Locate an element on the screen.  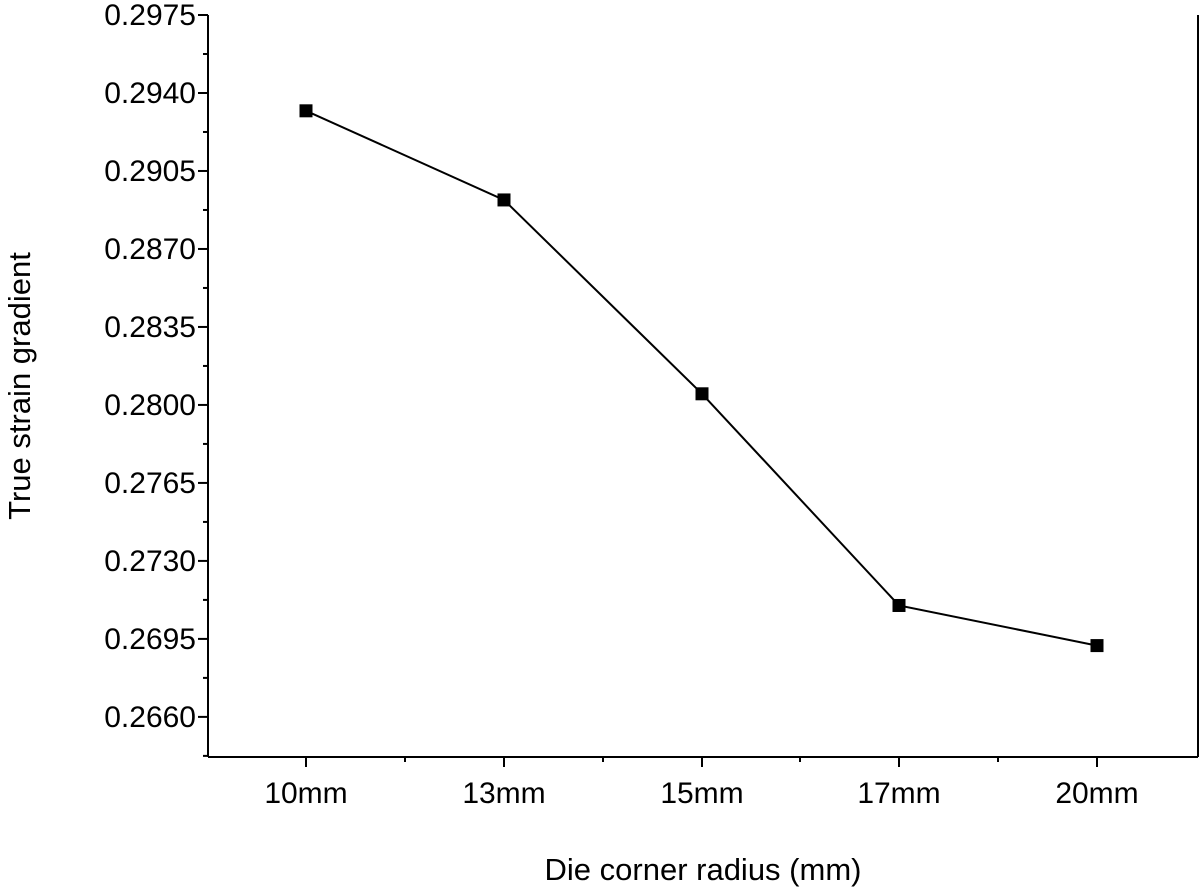
x-tick-label: 13mm is located at coordinates (503, 793).